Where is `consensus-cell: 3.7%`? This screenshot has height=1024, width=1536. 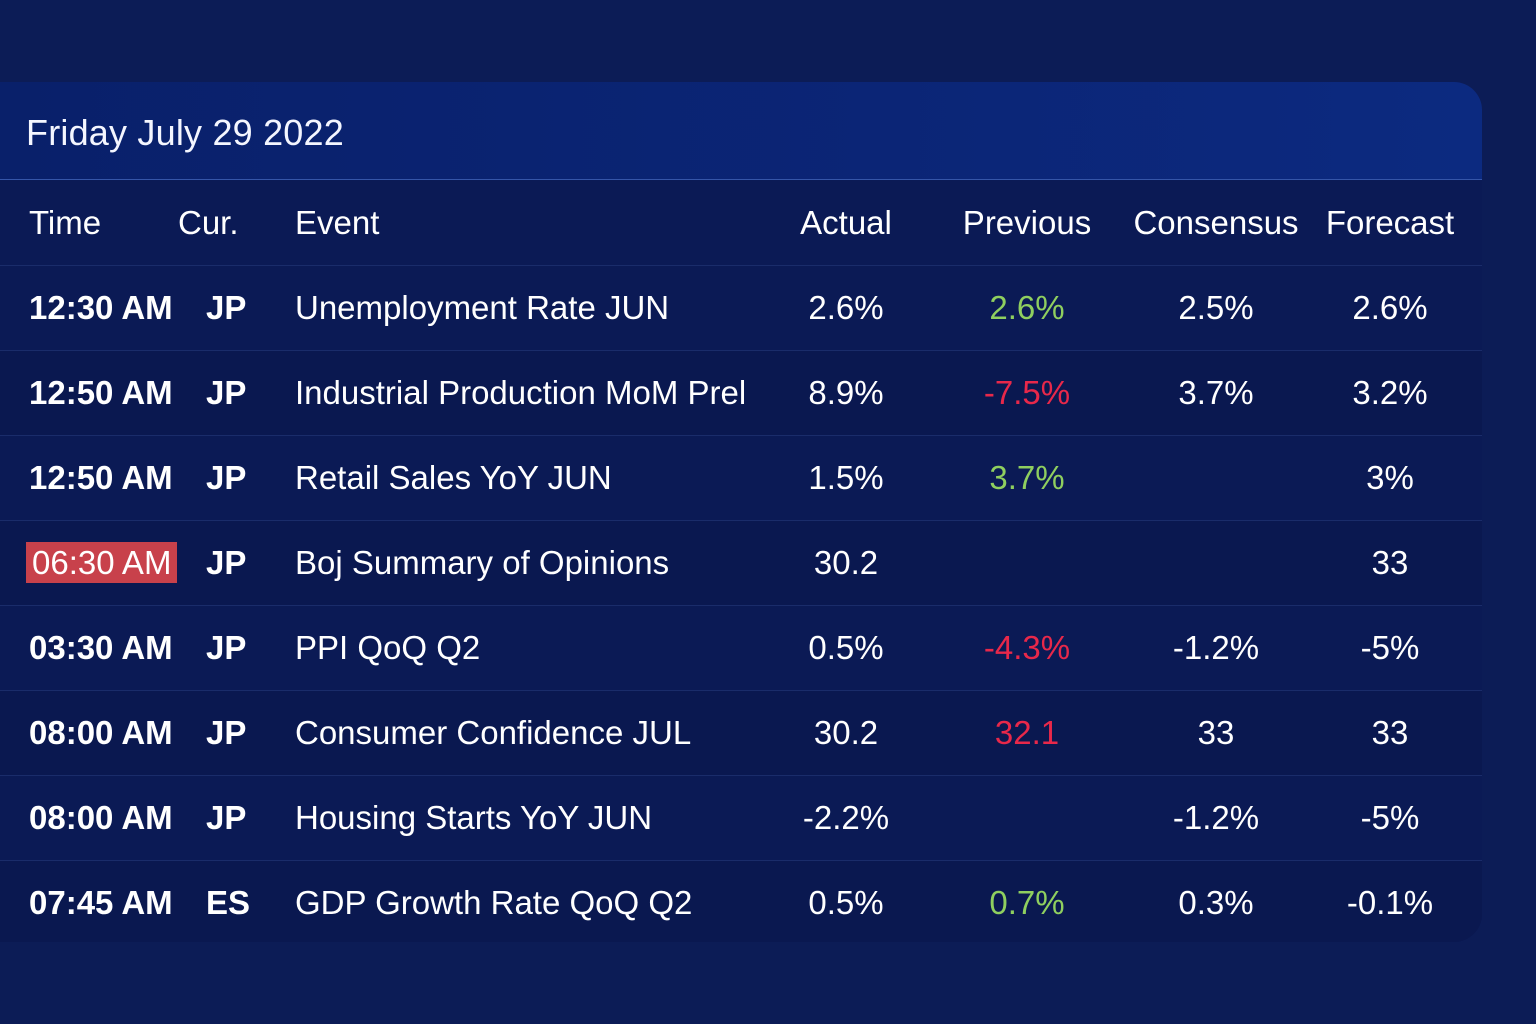
consensus-cell: 3.7% is located at coordinates (1216, 392).